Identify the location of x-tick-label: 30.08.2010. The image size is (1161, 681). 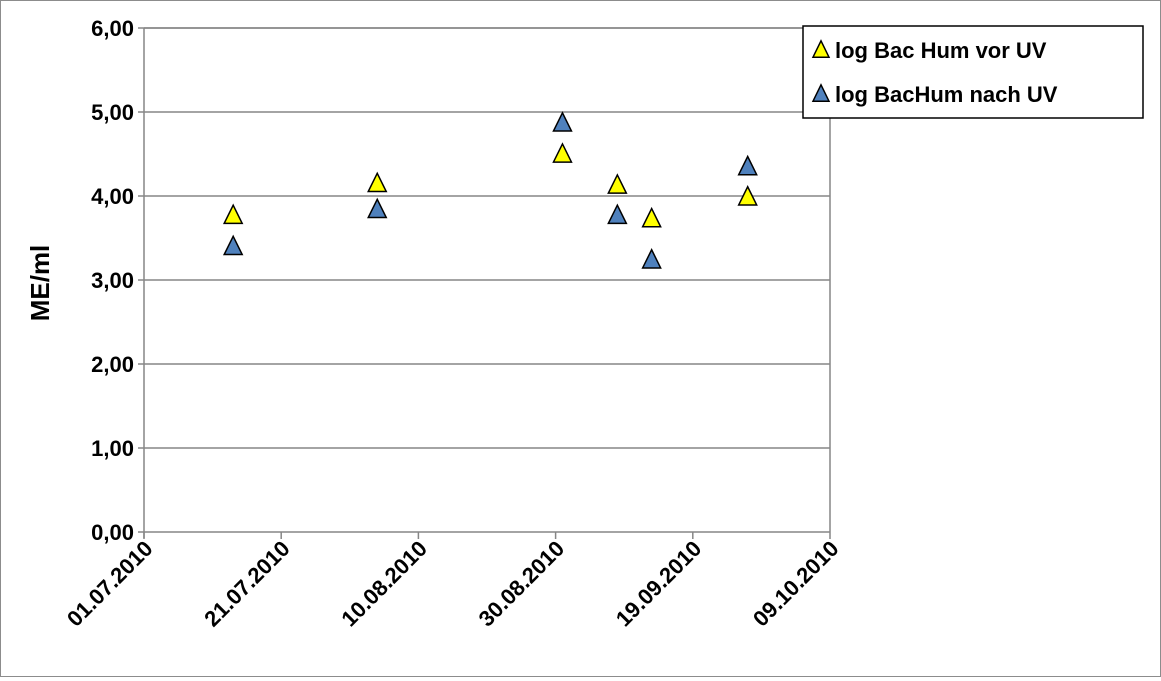
(522, 584).